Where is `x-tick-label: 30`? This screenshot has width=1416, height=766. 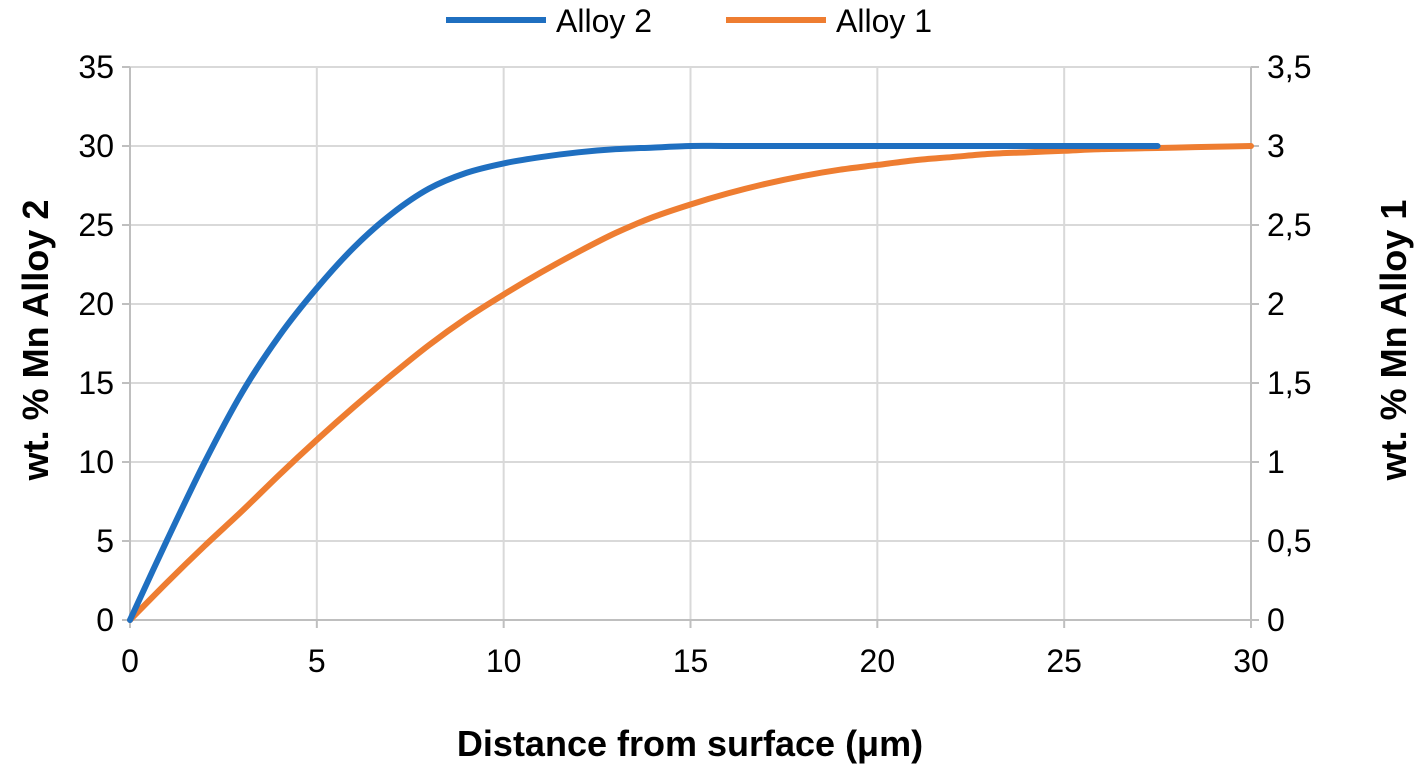
x-tick-label: 30 is located at coordinates (1251, 661).